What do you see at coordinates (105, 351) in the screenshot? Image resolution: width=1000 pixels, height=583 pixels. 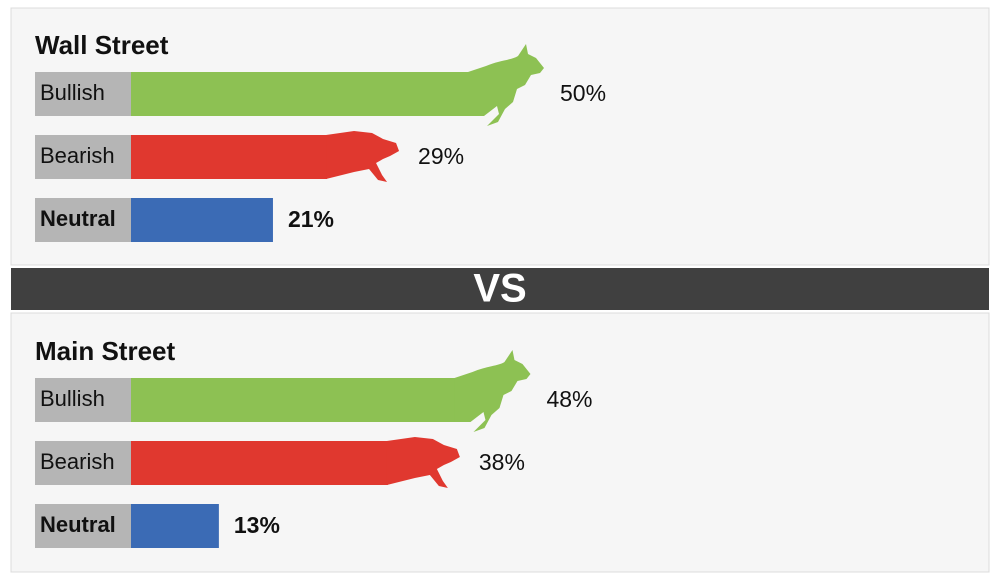 I see `chart-title: Main Street` at bounding box center [105, 351].